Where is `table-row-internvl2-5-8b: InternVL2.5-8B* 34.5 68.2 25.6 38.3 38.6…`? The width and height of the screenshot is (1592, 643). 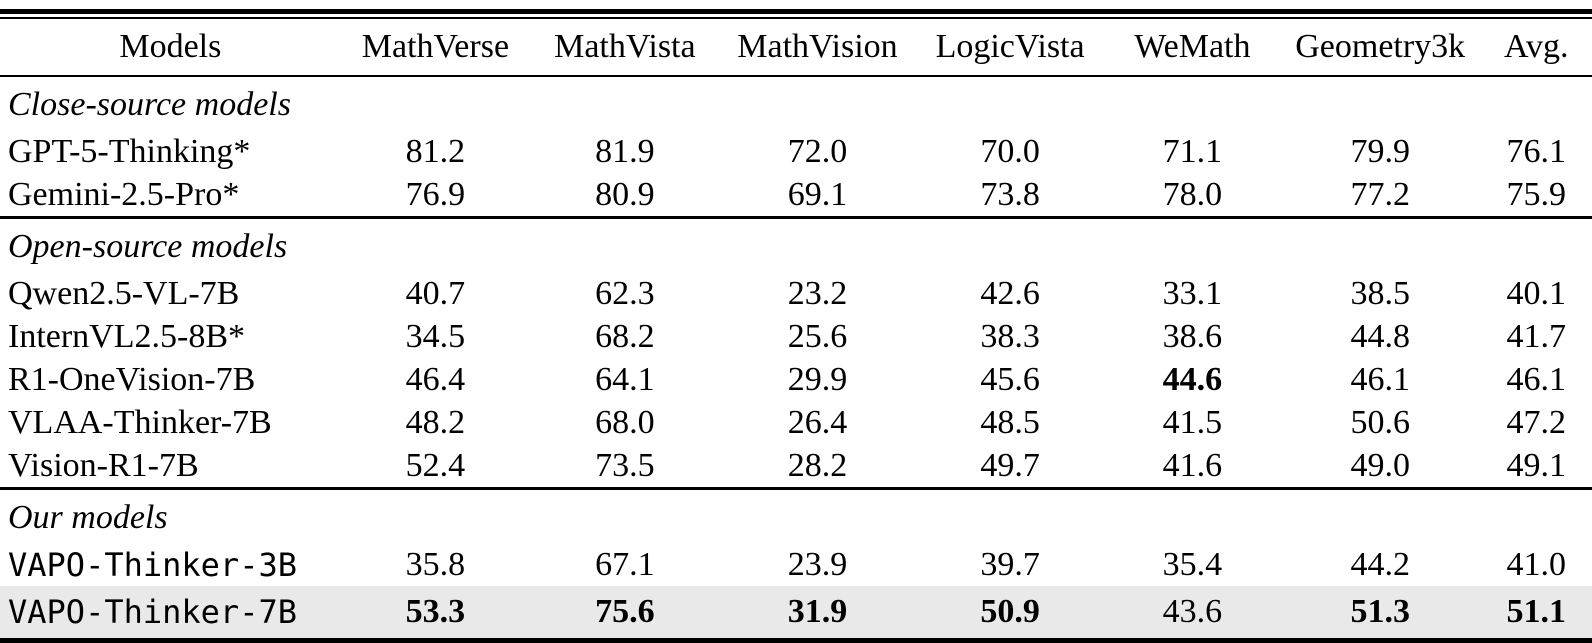 table-row-internvl2-5-8b: InternVL2.5-8B* 34.5 68.2 25.6 38.3 38.6… is located at coordinates (796, 336).